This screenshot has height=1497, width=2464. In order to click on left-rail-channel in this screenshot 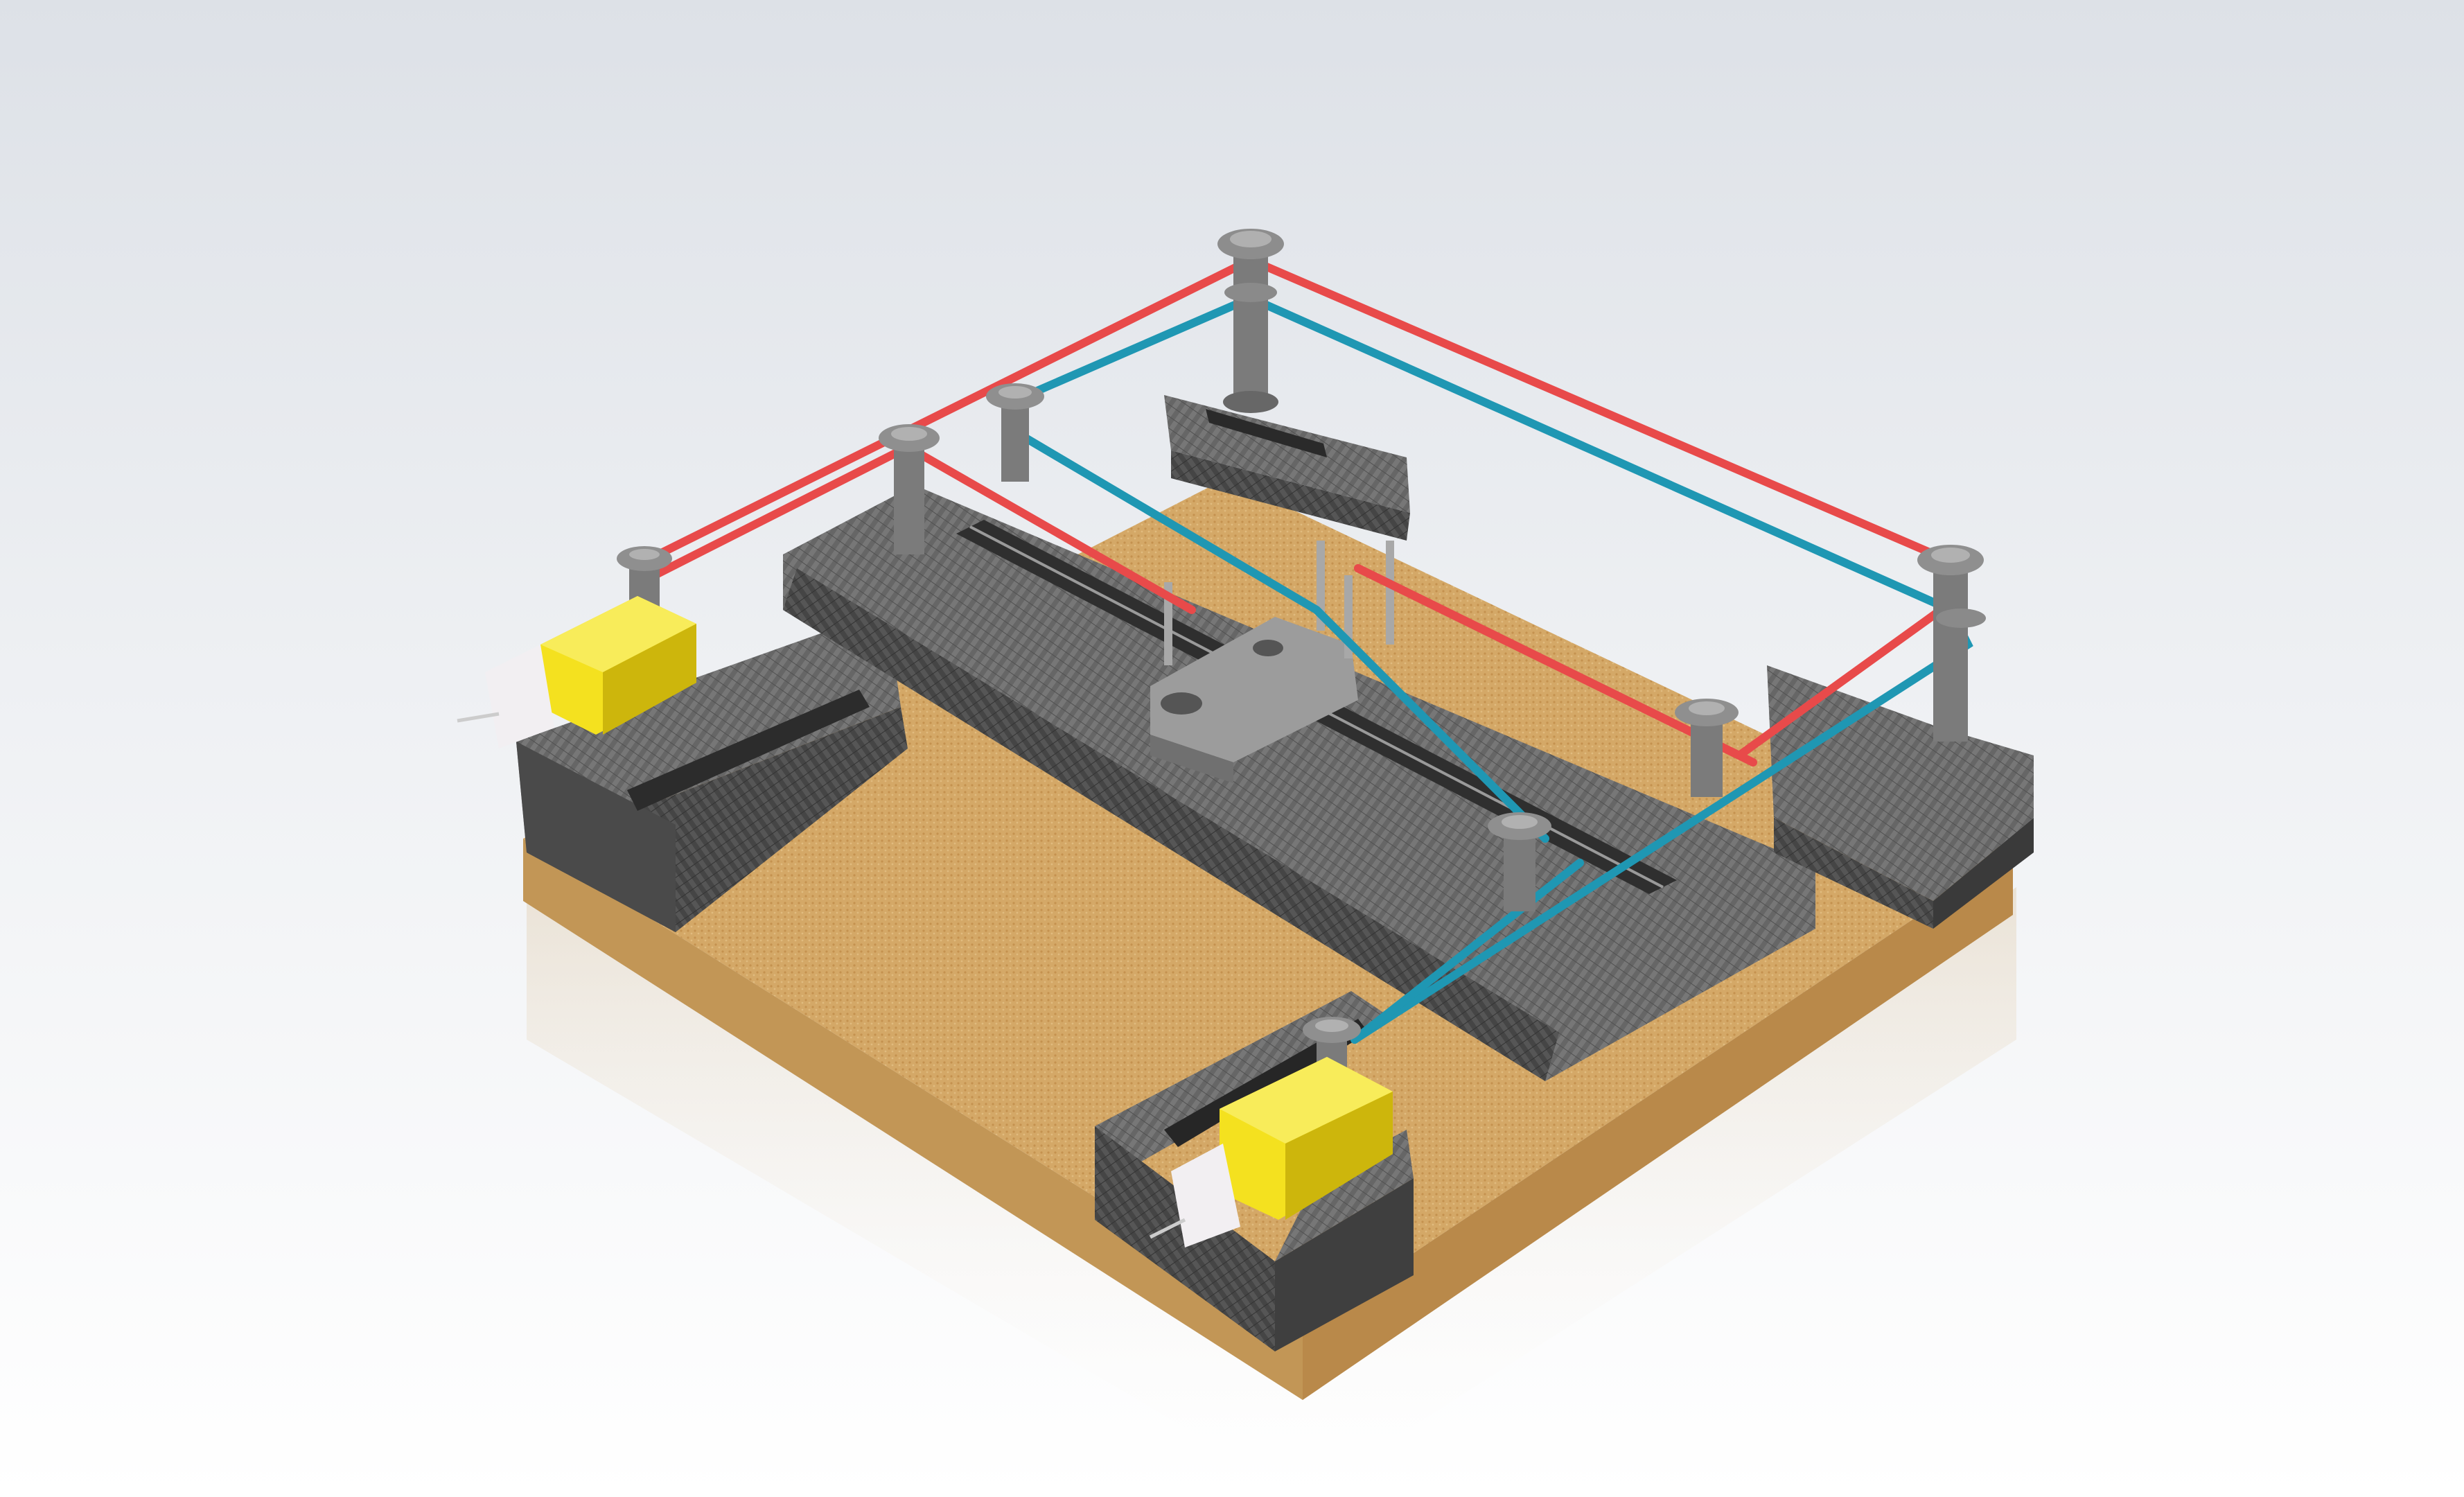, I will do `click(712, 771)`.